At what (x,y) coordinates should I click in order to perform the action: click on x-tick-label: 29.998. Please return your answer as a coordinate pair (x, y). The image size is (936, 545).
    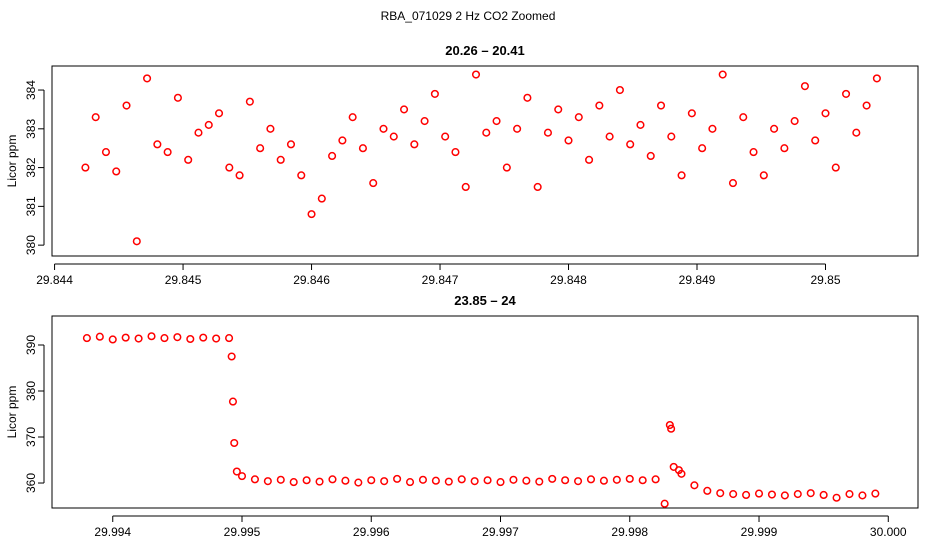
    Looking at the image, I should click on (629, 532).